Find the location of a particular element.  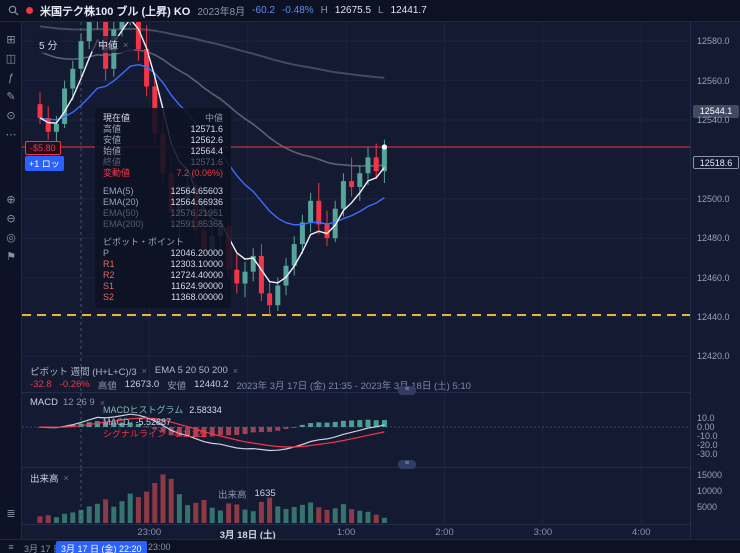

data-window-row: 始値 12564.4 is located at coordinates (163, 151).